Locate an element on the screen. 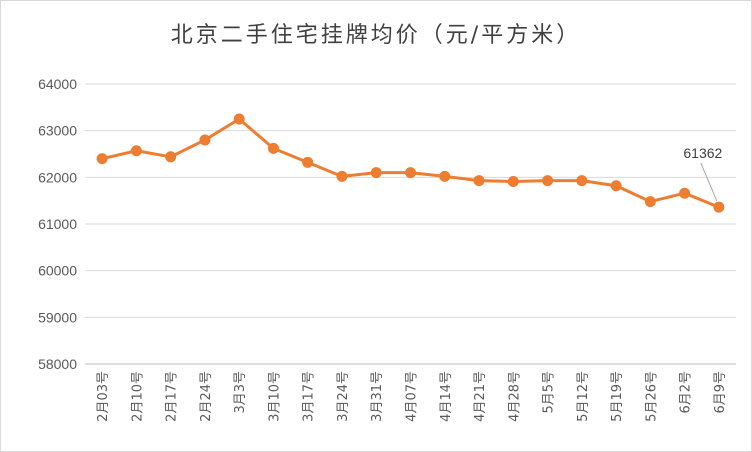 The height and width of the screenshot is (452, 752). chart-title: 北京二手住宅挂牌均价（元/平方米） is located at coordinates (376, 35).